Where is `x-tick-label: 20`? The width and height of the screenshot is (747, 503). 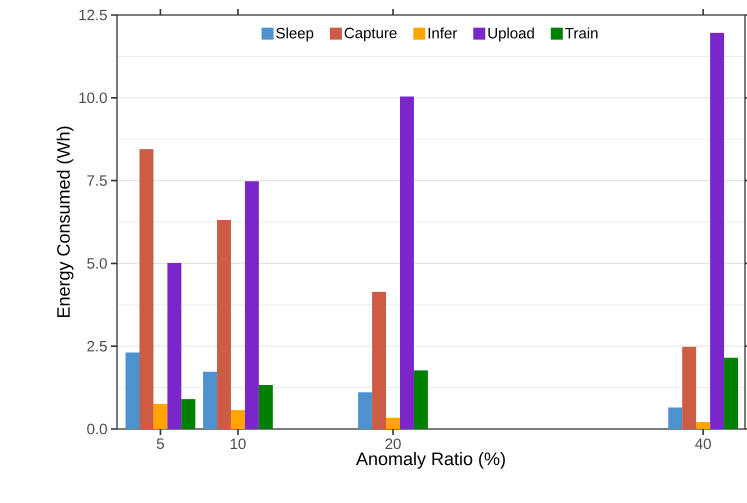 x-tick-label: 20 is located at coordinates (393, 444).